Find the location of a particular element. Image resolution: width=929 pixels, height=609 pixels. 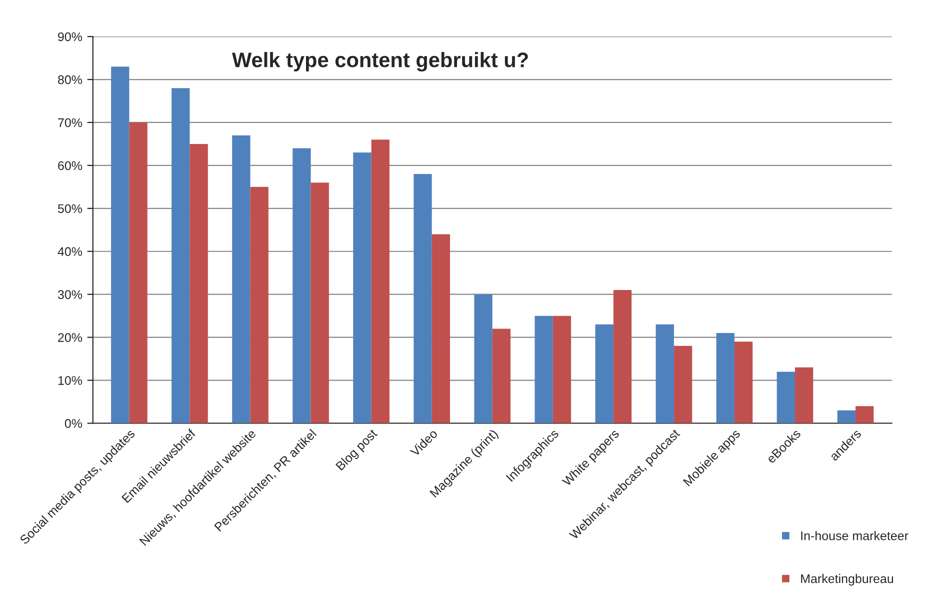

text: Welk type content gebruikt u? is located at coordinates (380, 62).